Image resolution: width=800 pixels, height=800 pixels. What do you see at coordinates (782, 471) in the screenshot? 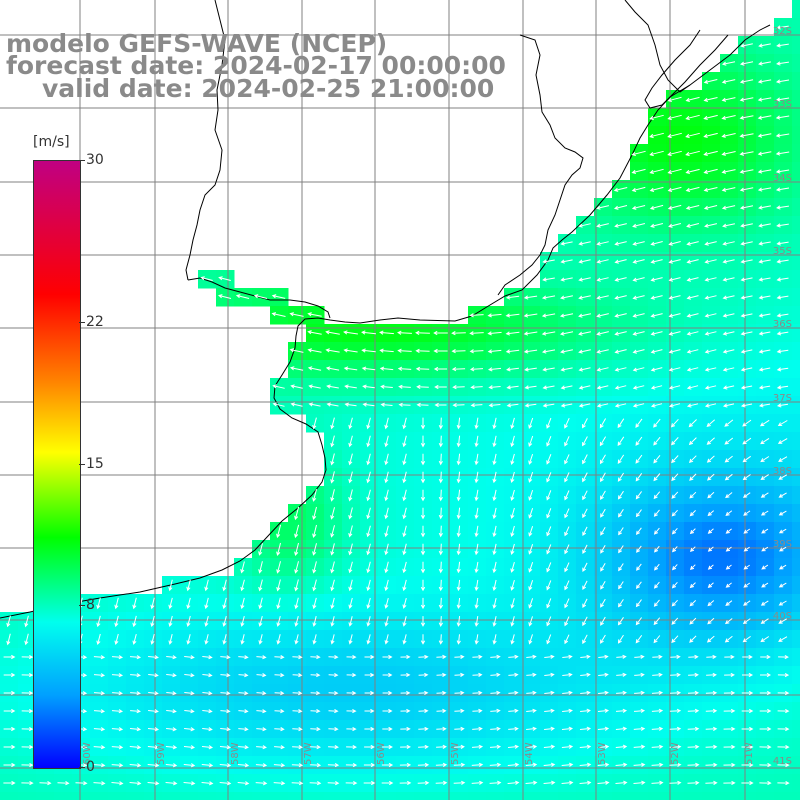
I see `latitude-label: 38S` at bounding box center [782, 471].